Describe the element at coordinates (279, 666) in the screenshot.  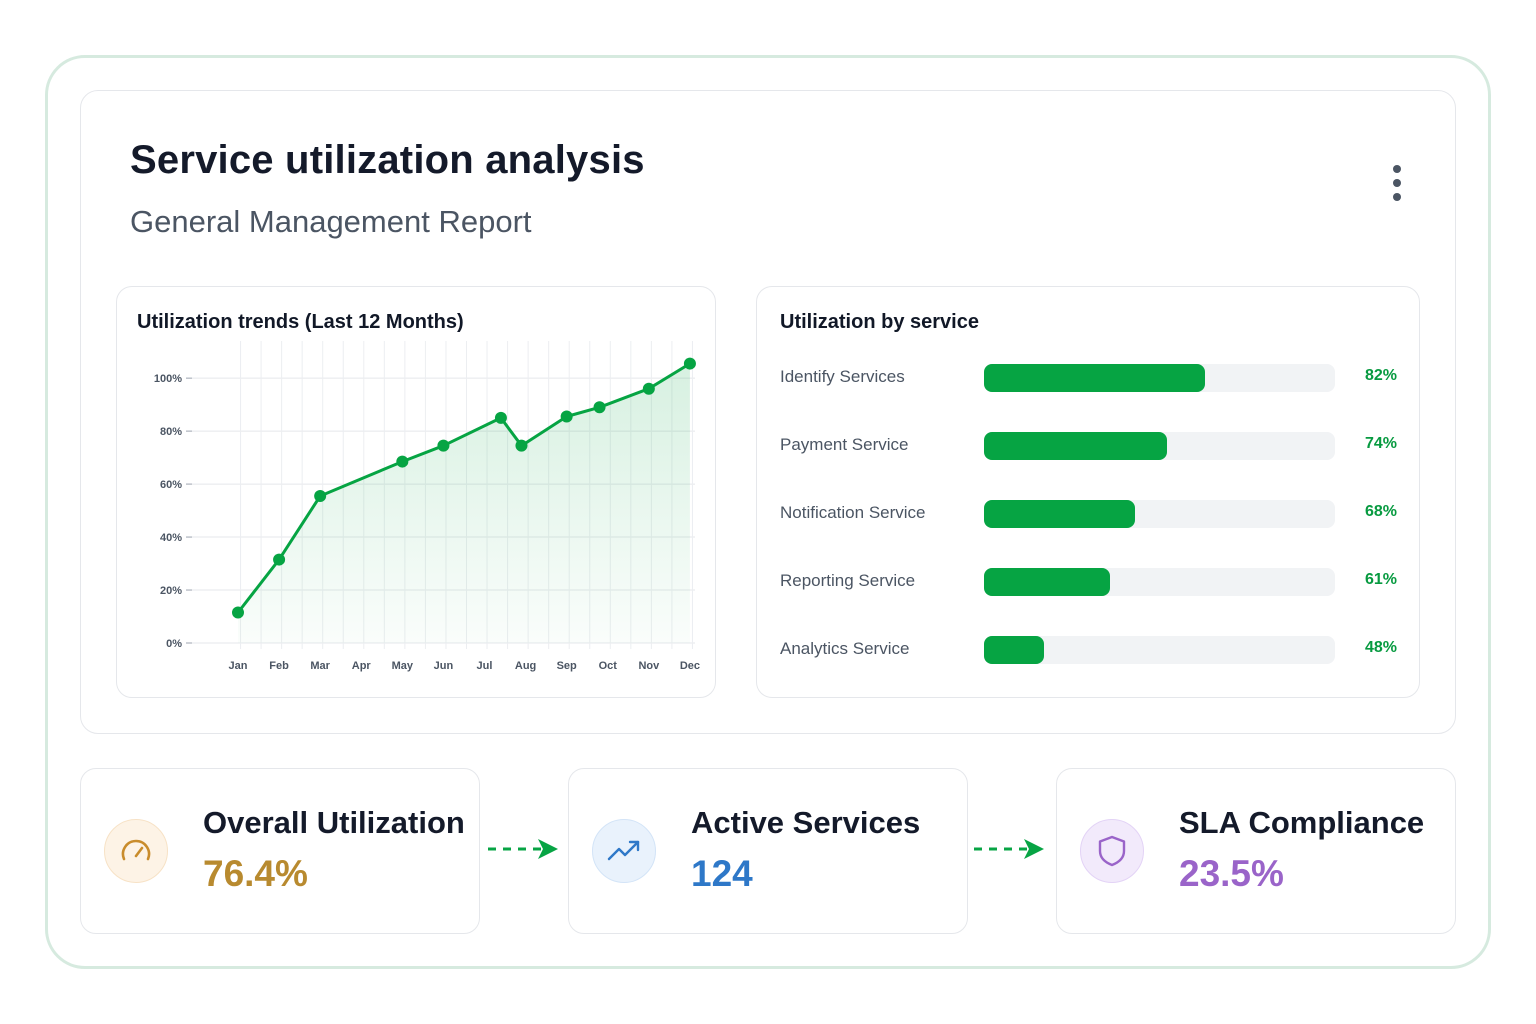
I see `x-tick-label: Feb` at that location.